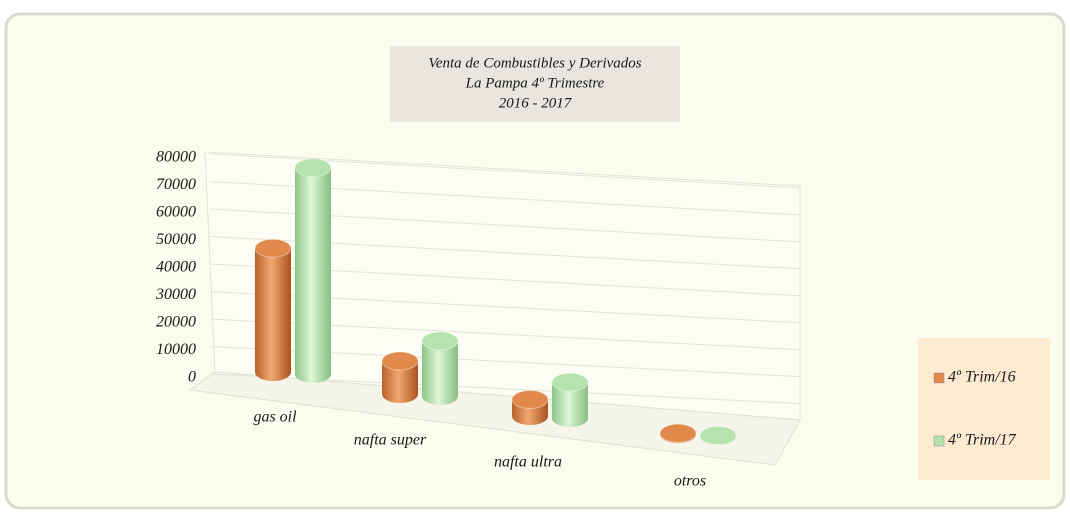  Describe the element at coordinates (982, 440) in the screenshot. I see `legend-label: 4º Trim/17` at that location.